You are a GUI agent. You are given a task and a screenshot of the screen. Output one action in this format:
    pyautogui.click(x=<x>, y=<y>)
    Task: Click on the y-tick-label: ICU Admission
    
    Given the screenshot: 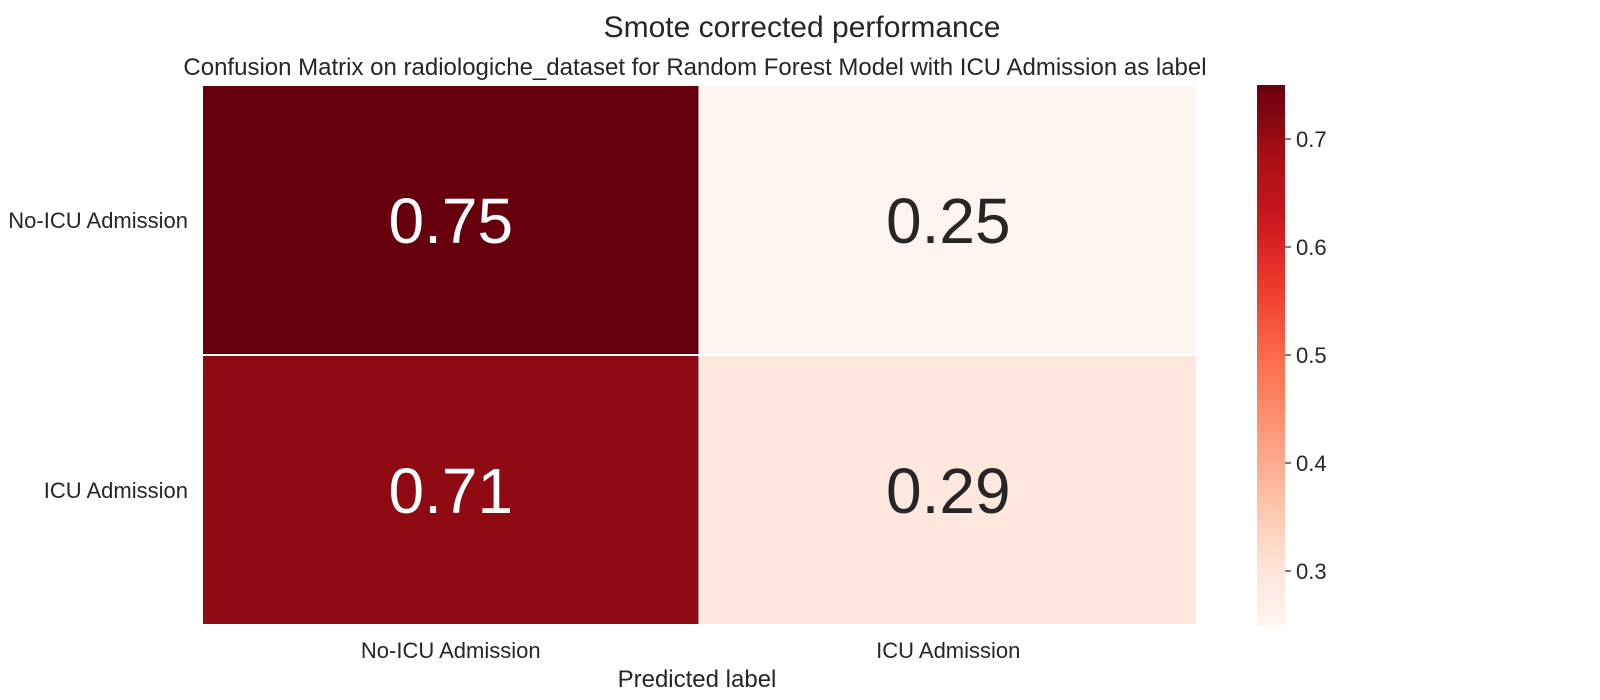 What is the action you would take?
    pyautogui.click(x=116, y=490)
    